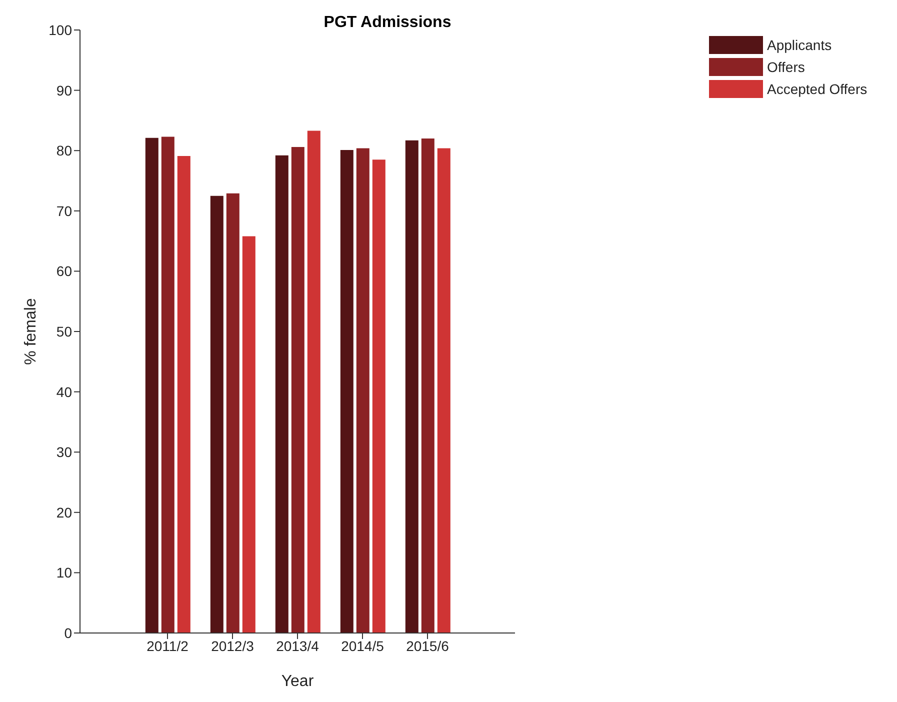 The width and height of the screenshot is (897, 702). What do you see at coordinates (64, 572) in the screenshot?
I see `y-tick-label: 10` at bounding box center [64, 572].